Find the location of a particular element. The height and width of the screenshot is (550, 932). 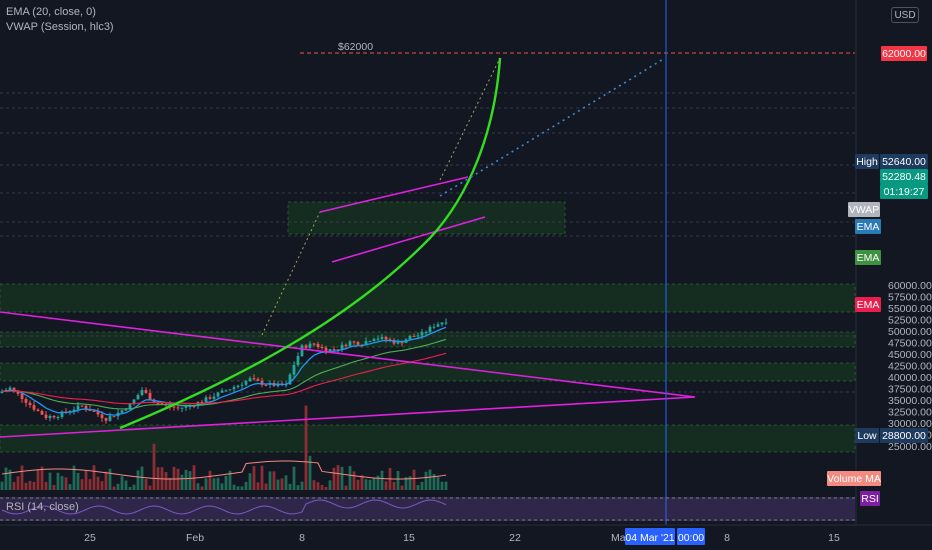

target-price-badge-text: 62000.00 is located at coordinates (904, 54).